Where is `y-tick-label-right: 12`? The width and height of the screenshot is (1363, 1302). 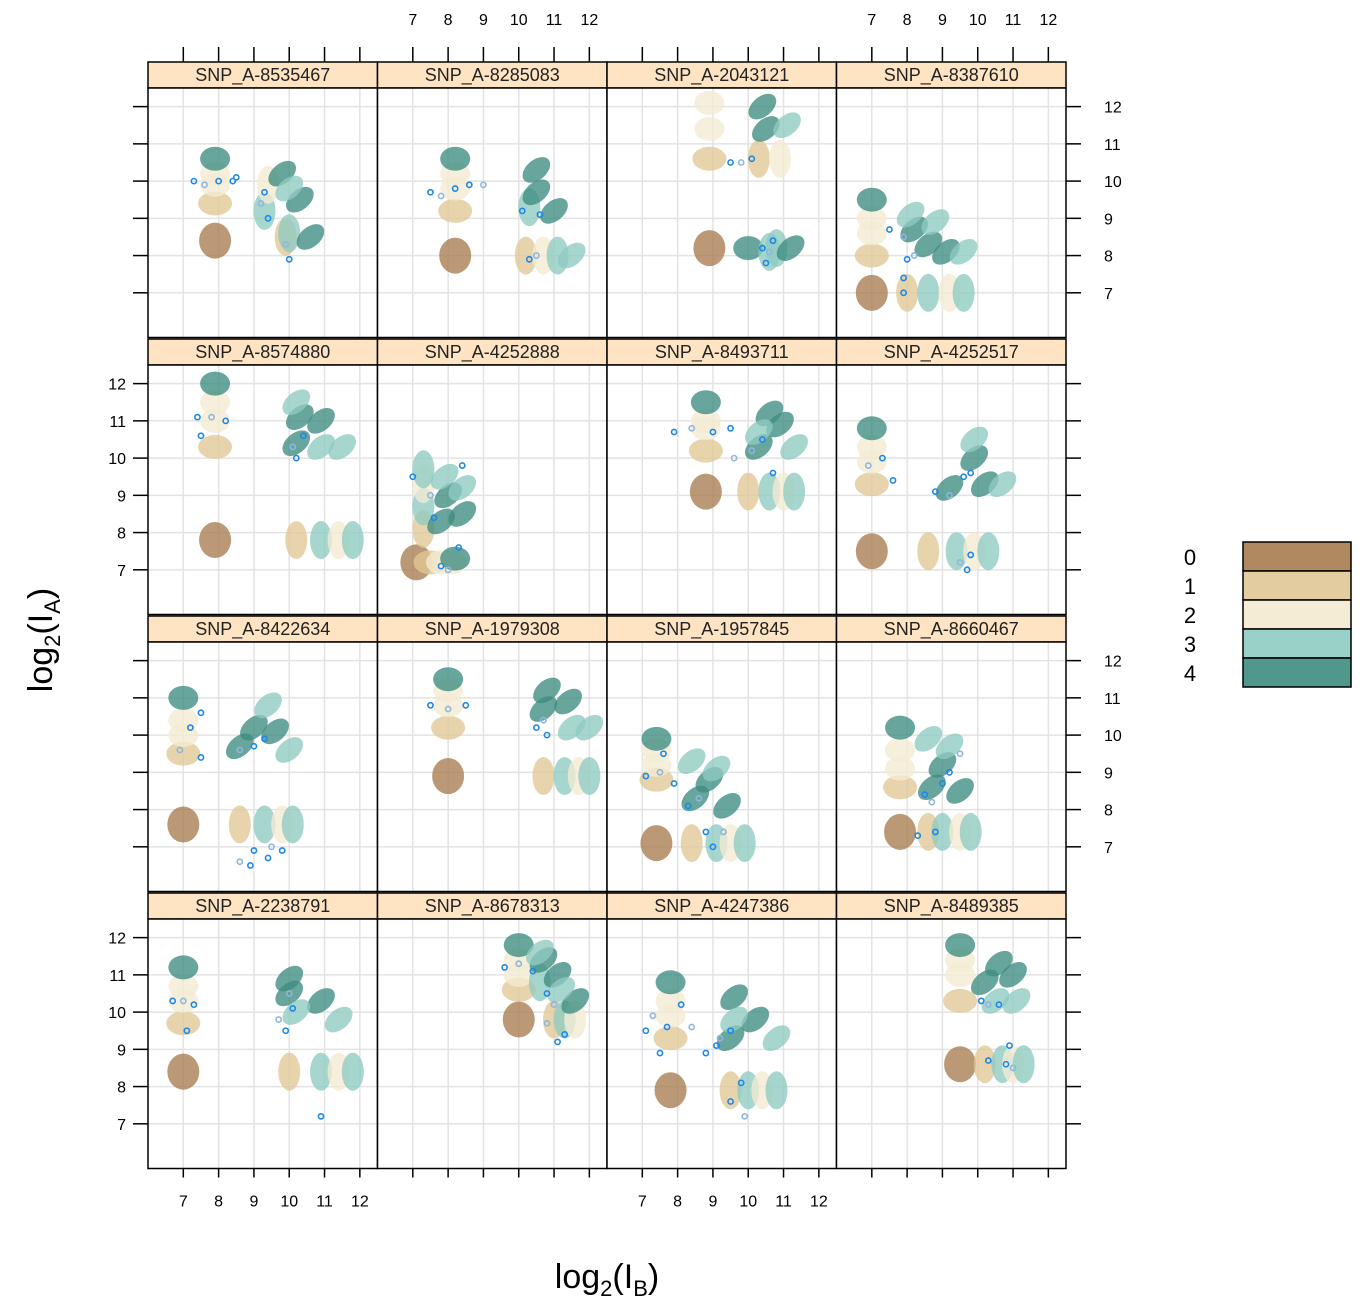
y-tick-label-right: 12 is located at coordinates (1113, 662).